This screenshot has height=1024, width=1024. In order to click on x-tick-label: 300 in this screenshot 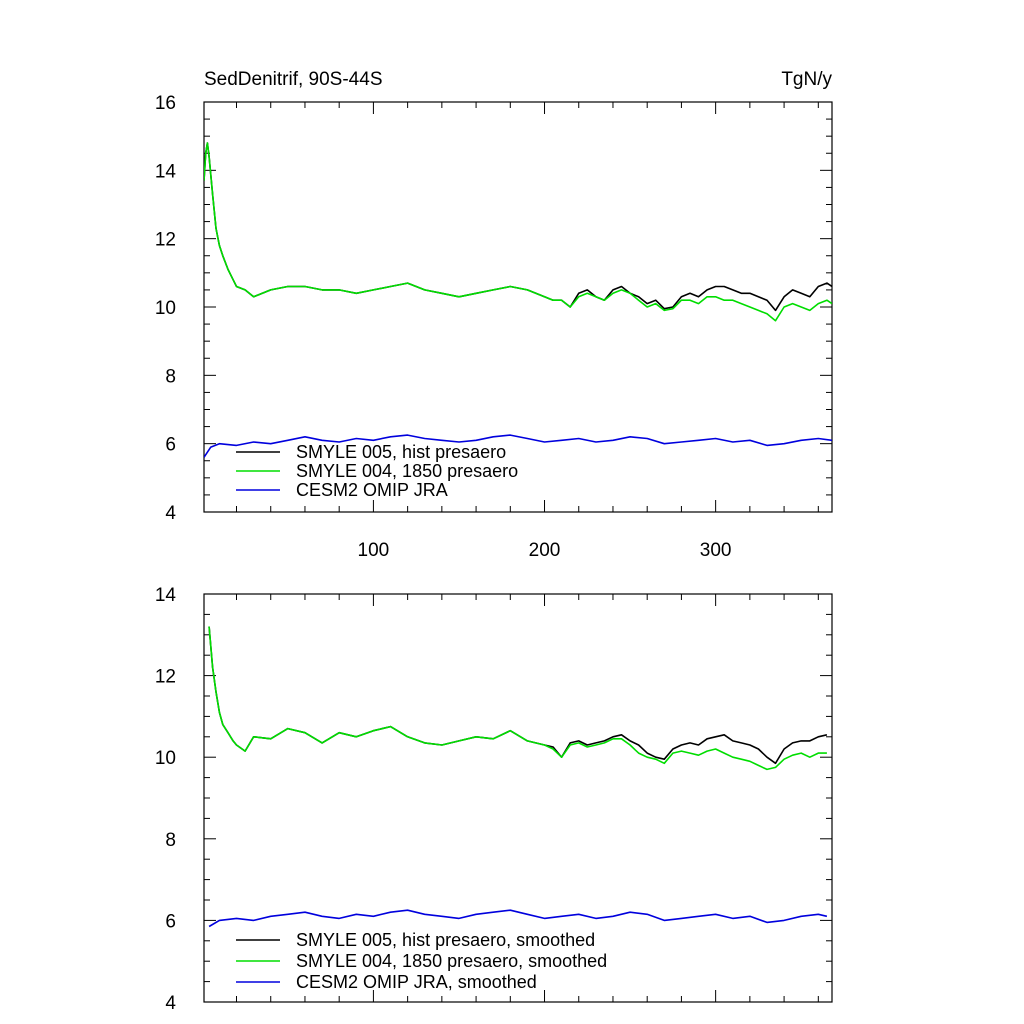, I will do `click(716, 550)`.